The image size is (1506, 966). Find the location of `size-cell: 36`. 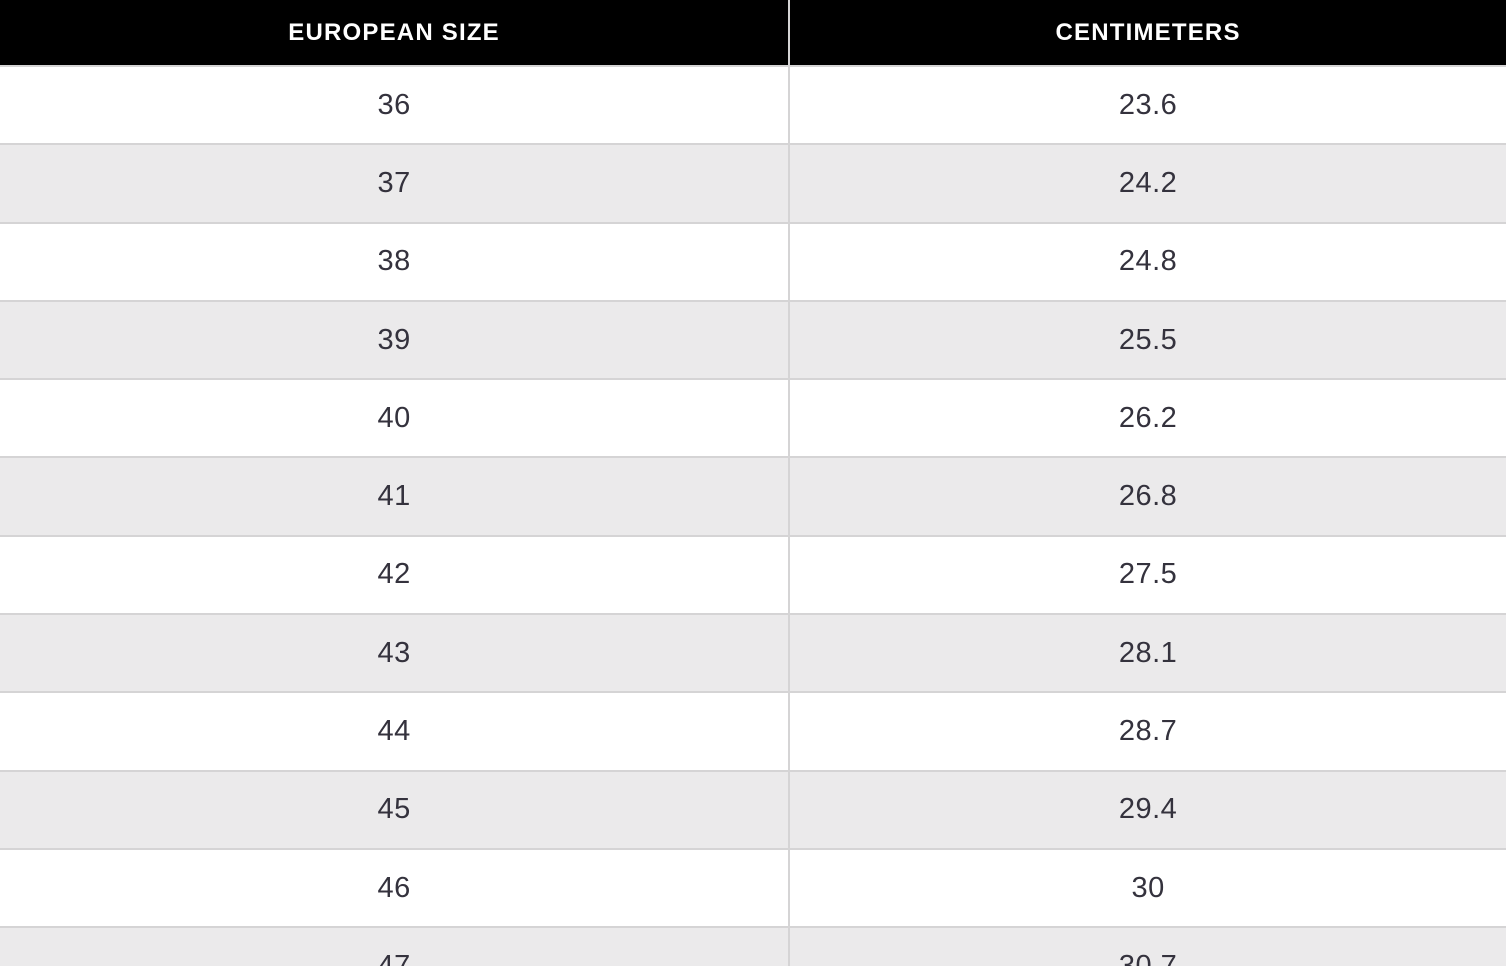

size-cell: 36 is located at coordinates (395, 106).